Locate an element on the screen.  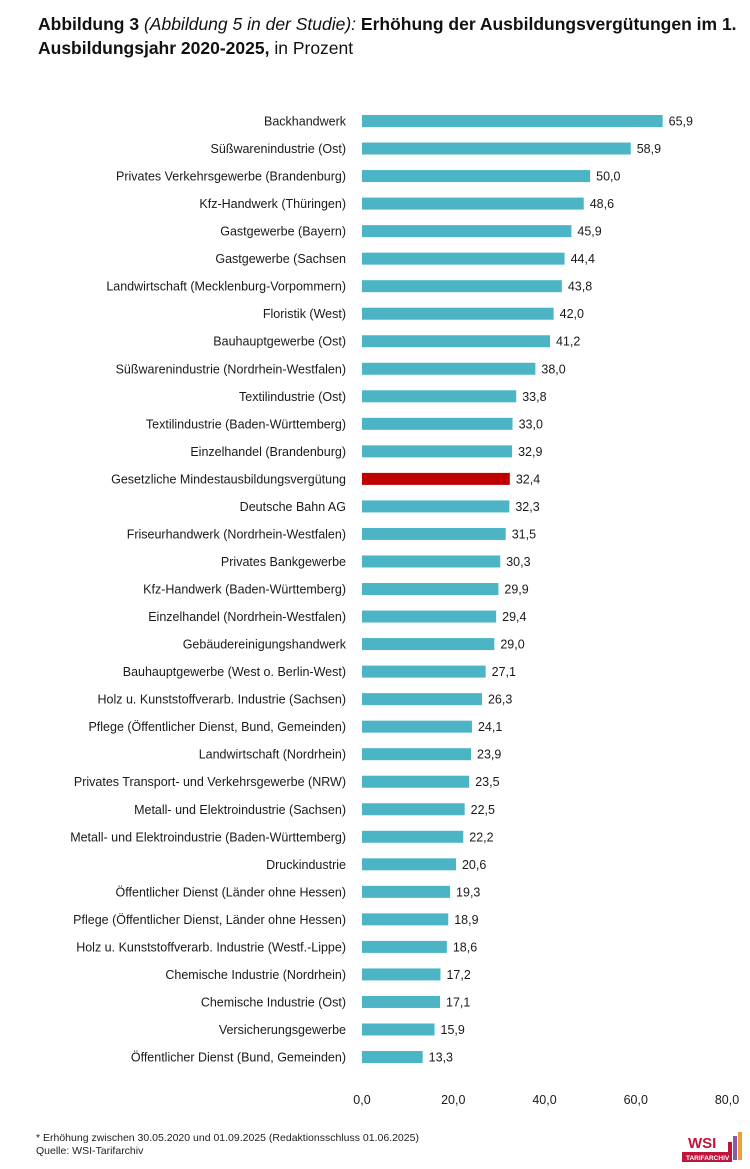
value-label: 18,9 is located at coordinates (466, 920).